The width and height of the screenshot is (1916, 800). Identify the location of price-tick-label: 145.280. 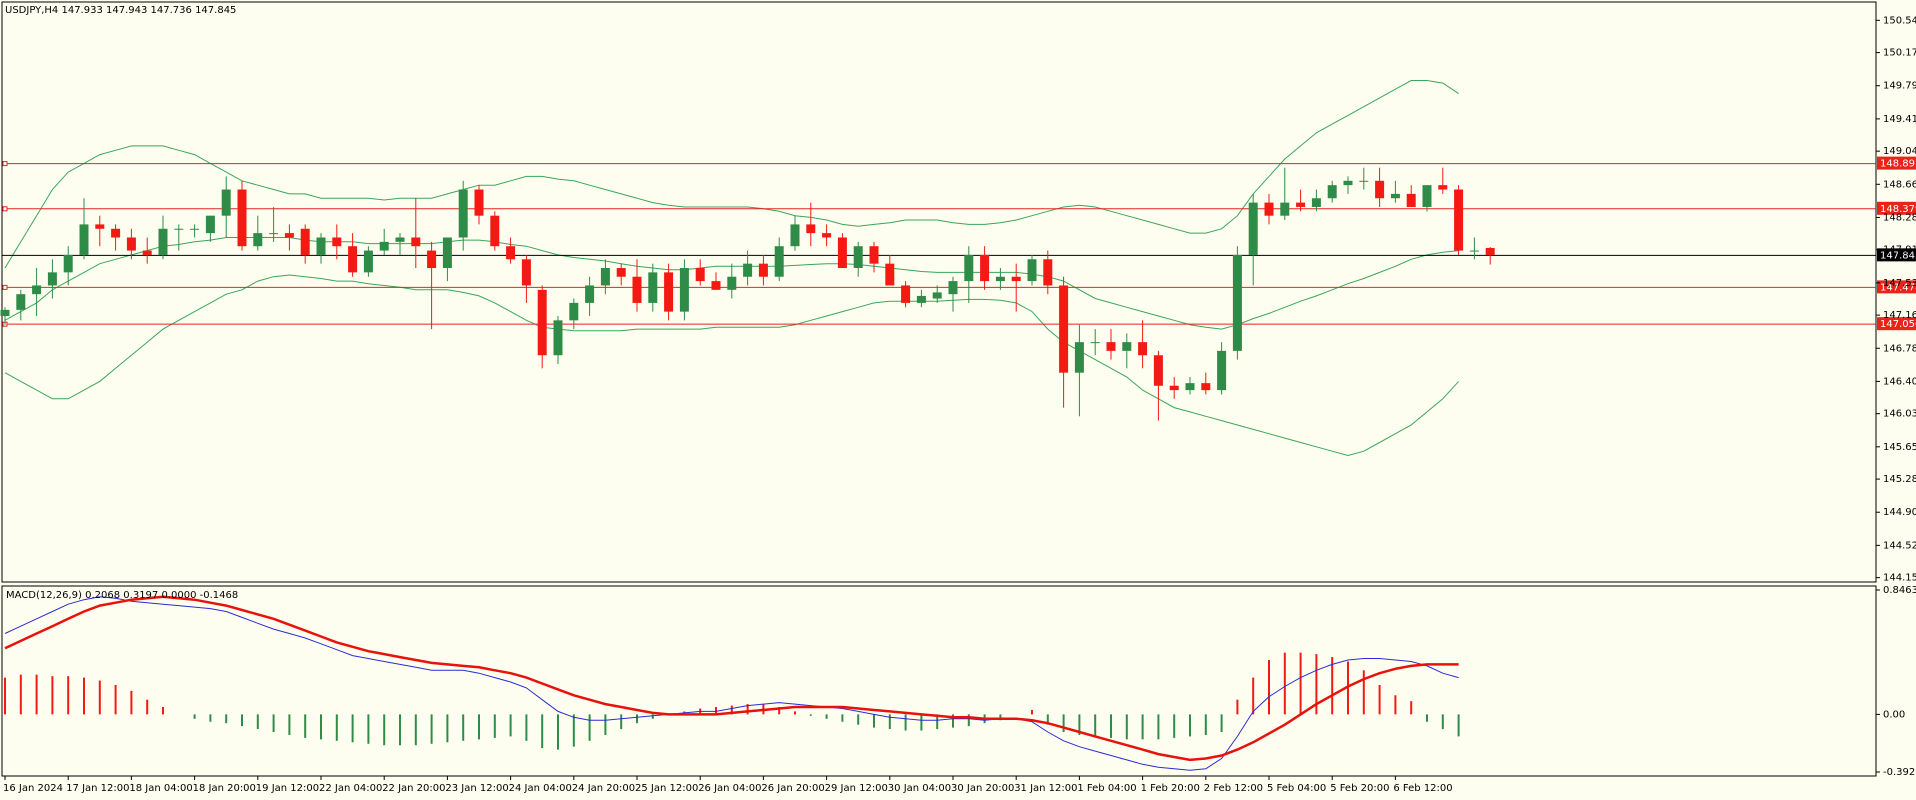
(1899, 479).